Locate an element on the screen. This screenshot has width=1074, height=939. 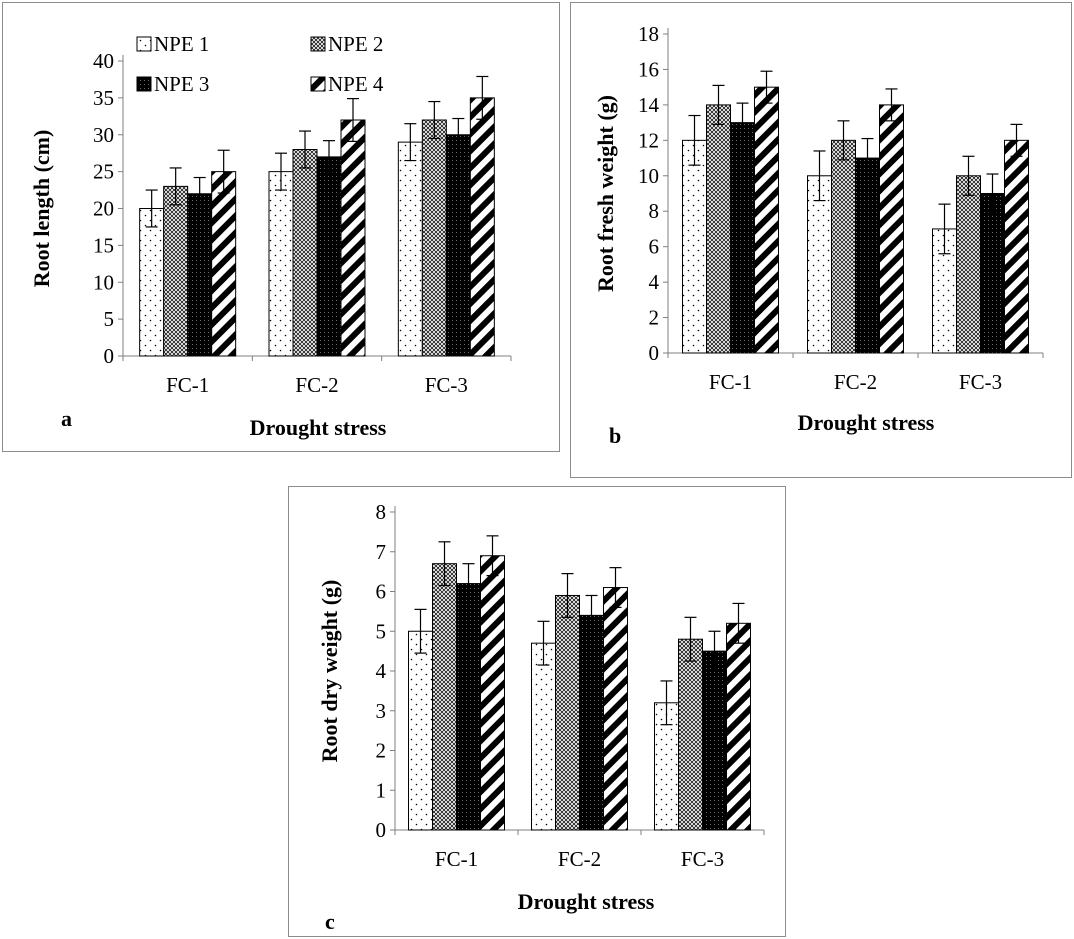
y-tick-label: 12 is located at coordinates (648, 140).